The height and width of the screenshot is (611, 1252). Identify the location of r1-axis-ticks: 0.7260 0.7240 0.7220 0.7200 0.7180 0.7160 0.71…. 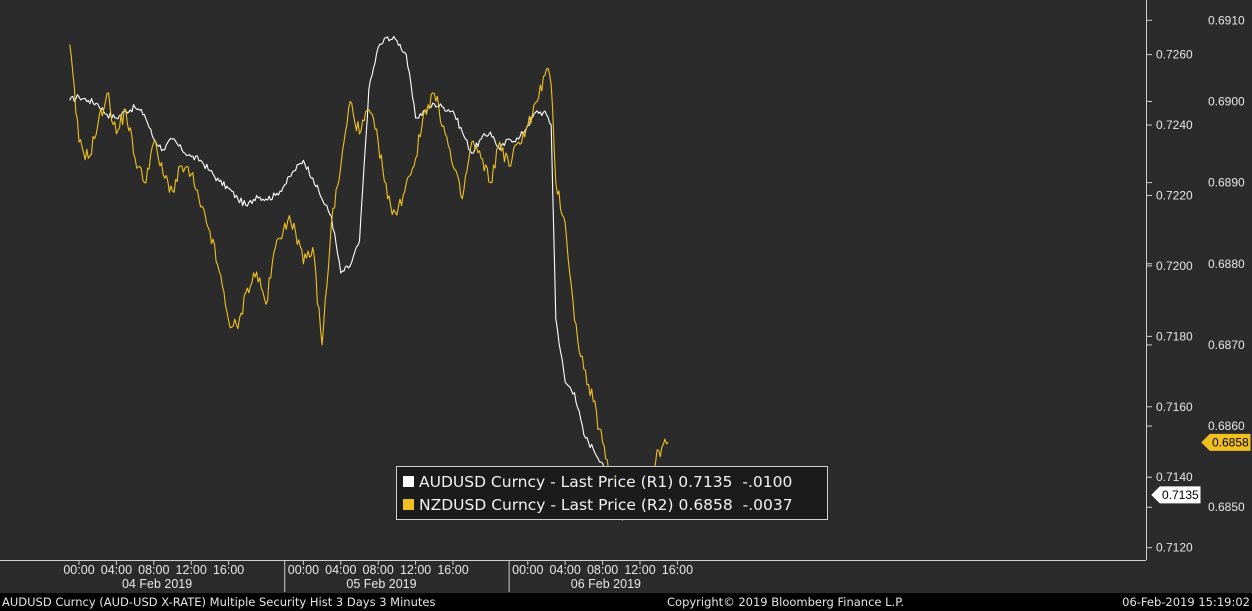
(1169, 301).